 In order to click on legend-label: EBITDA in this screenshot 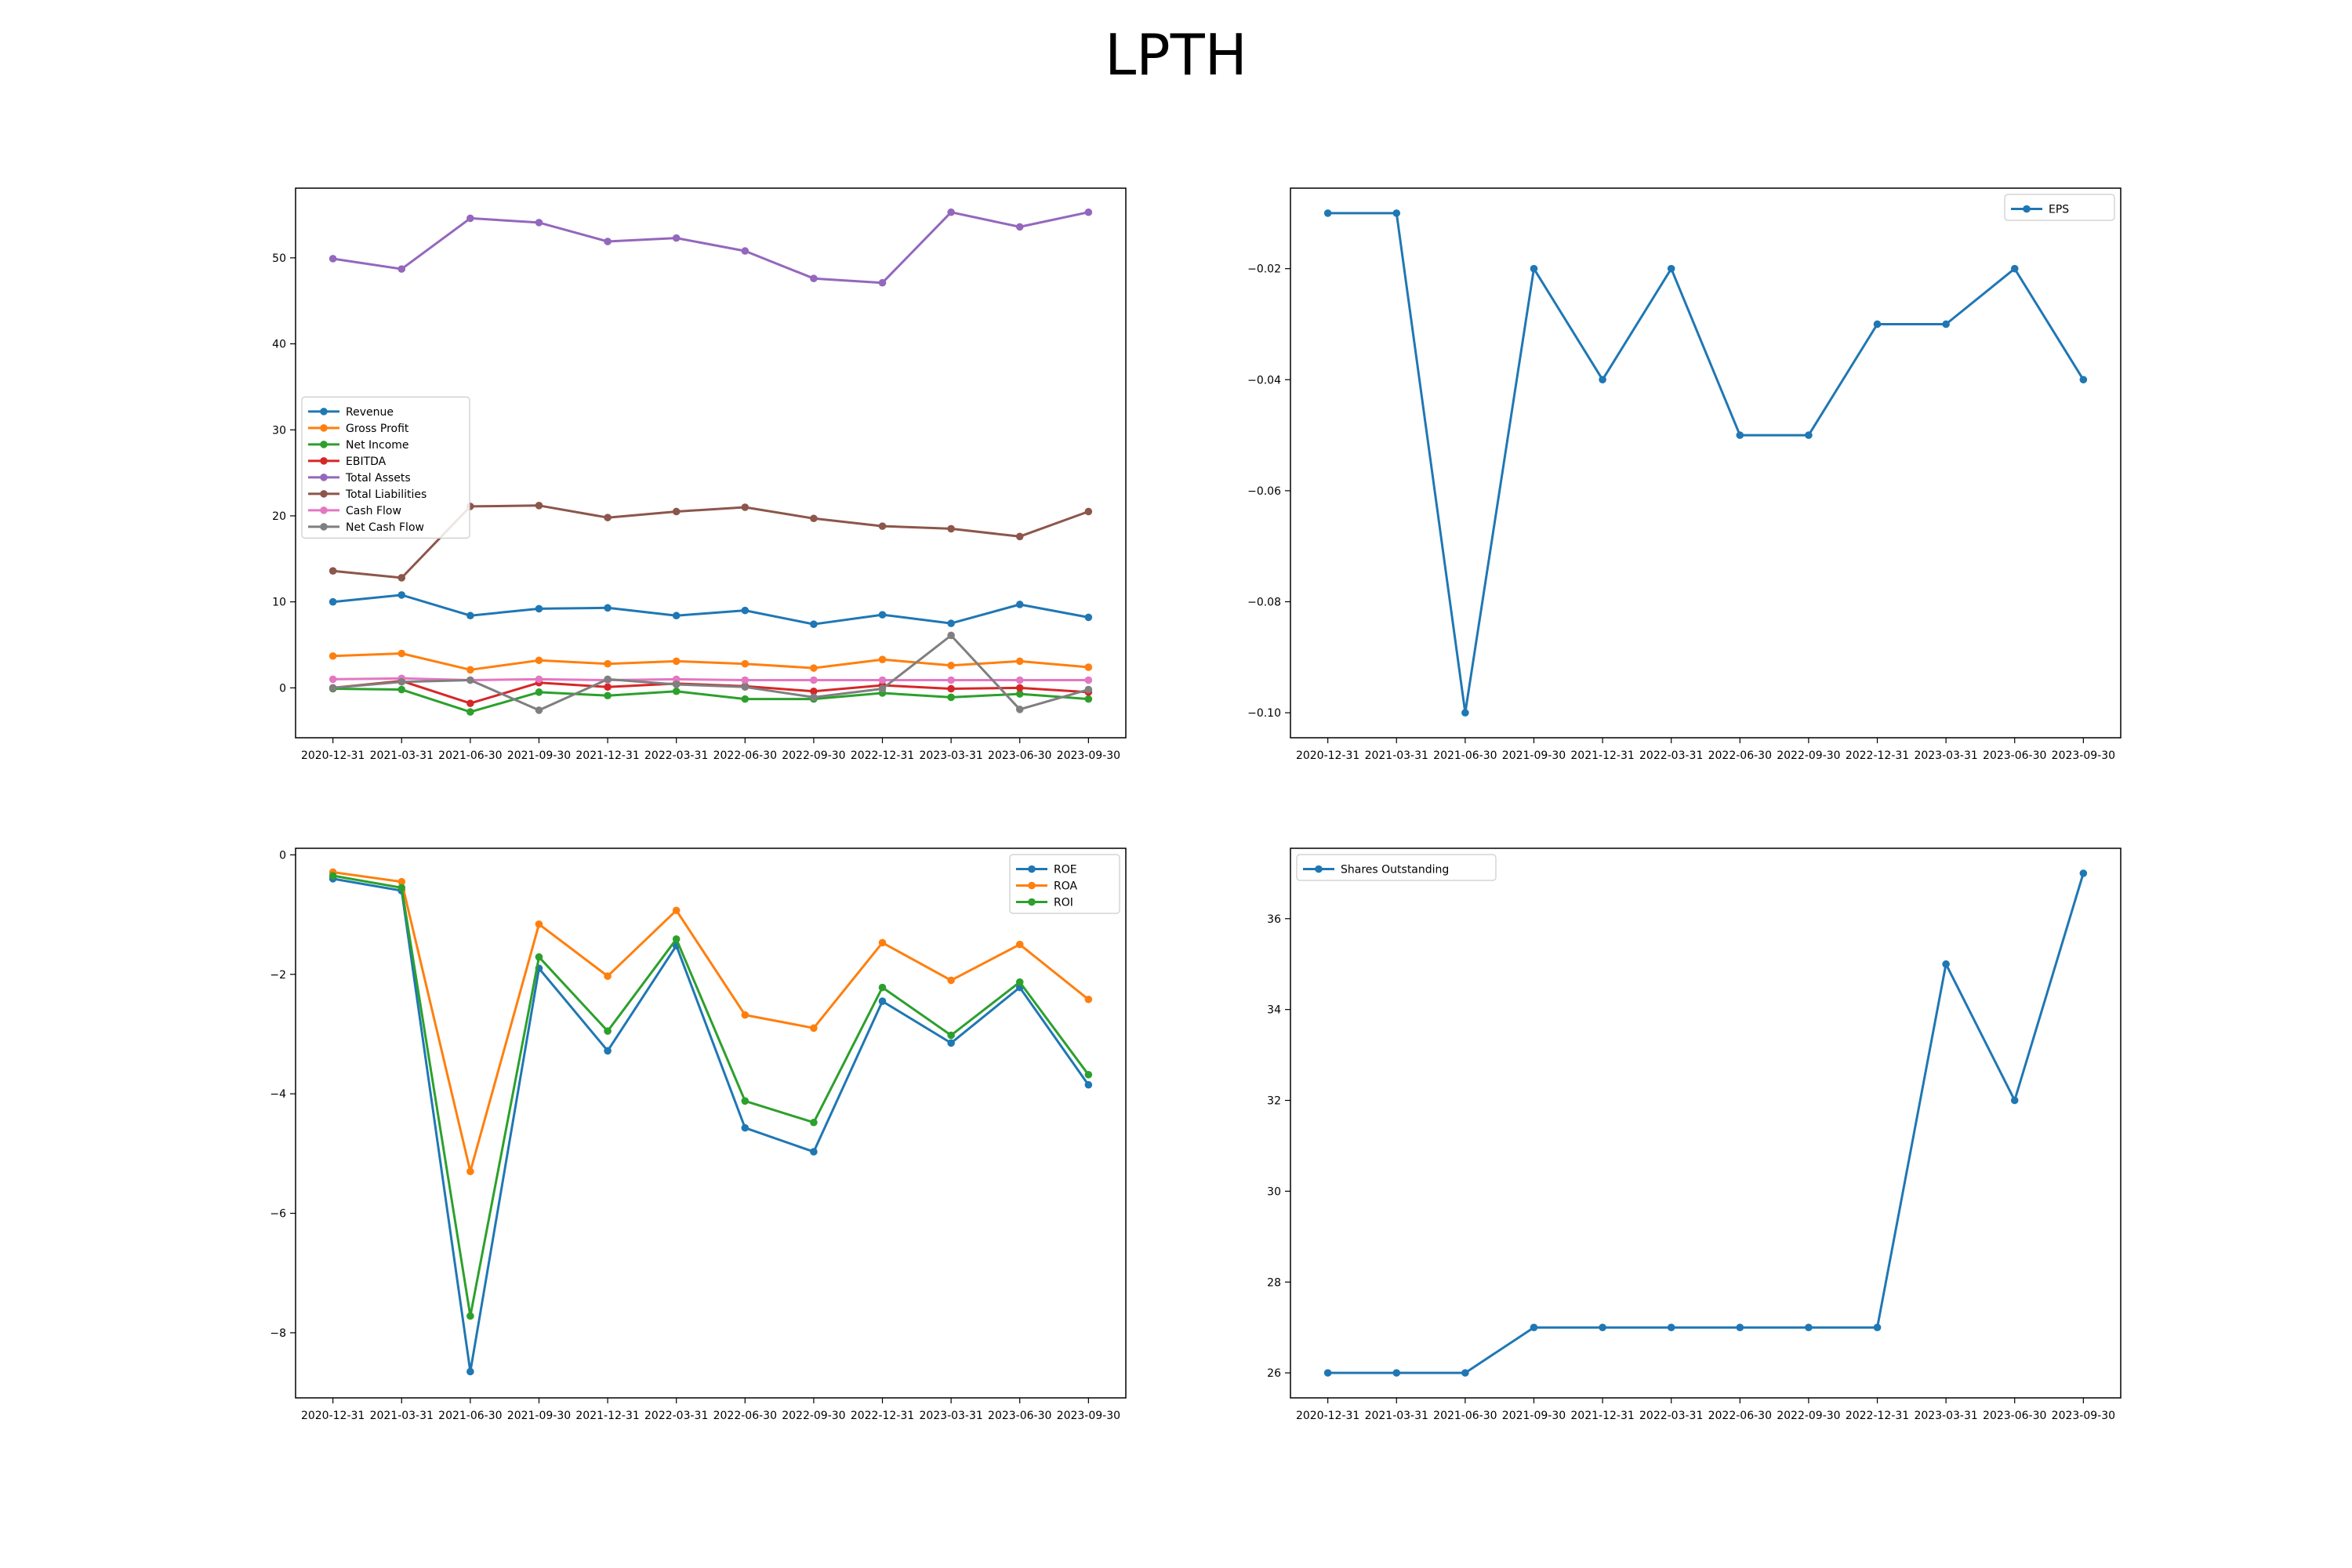, I will do `click(366, 462)`.